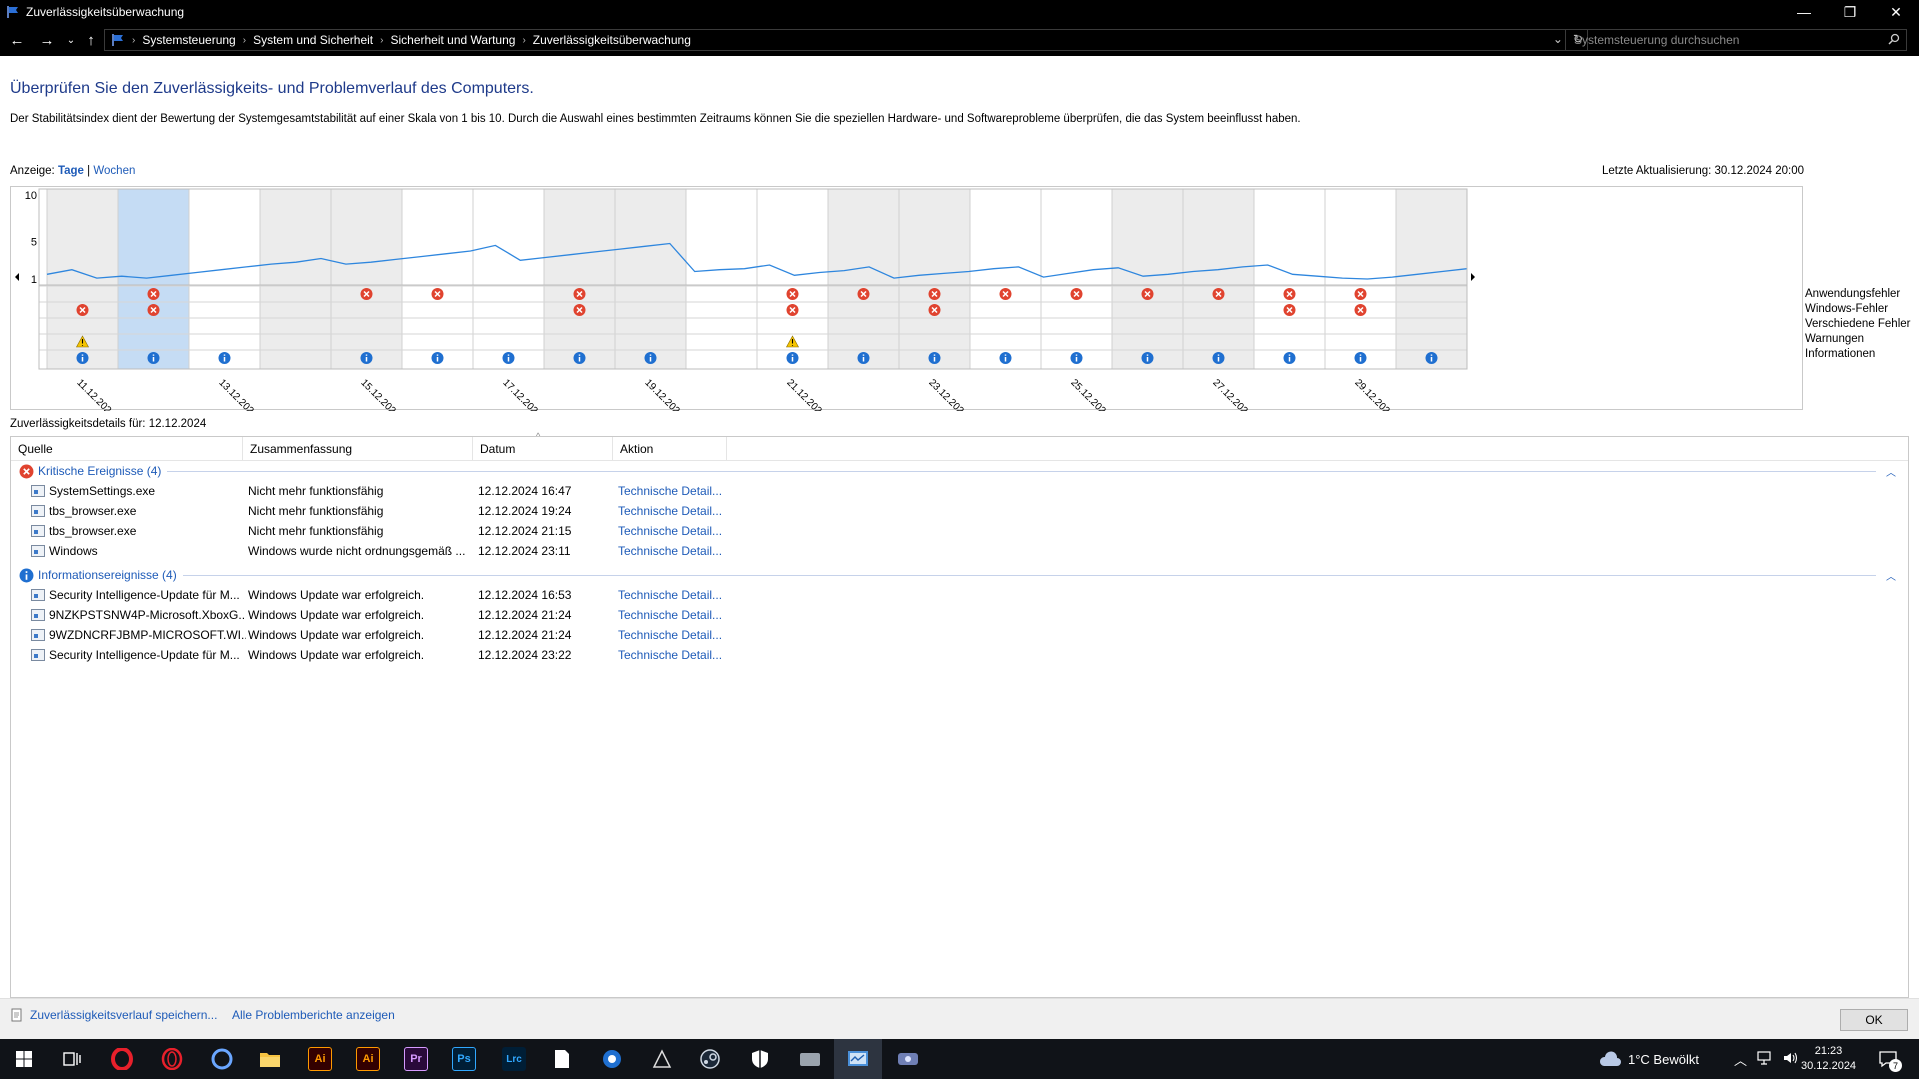 This screenshot has height=1079, width=1919. I want to click on back-arrow-icon: ←, so click(17, 40).